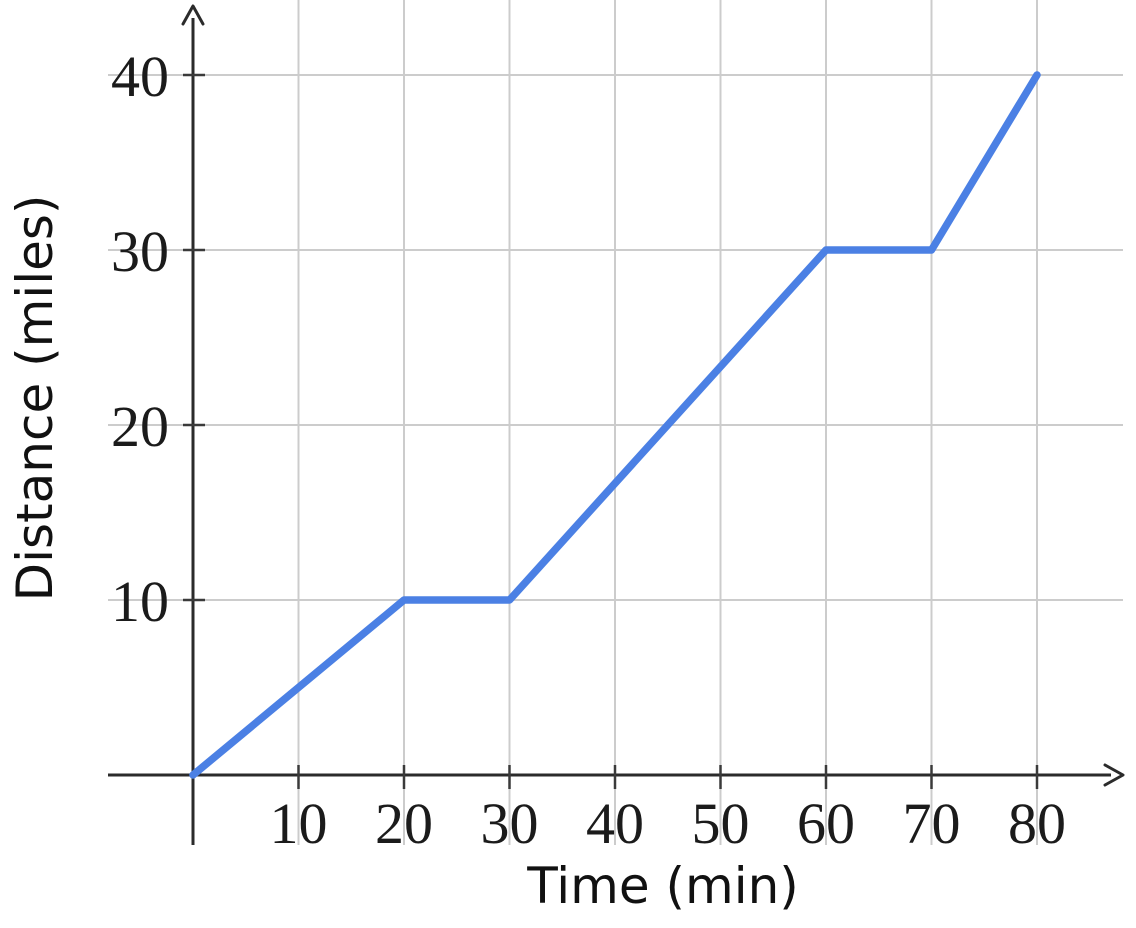 The width and height of the screenshot is (1136, 928). Describe the element at coordinates (1114, 775) in the screenshot. I see `x-axis-arrow-icon` at that location.